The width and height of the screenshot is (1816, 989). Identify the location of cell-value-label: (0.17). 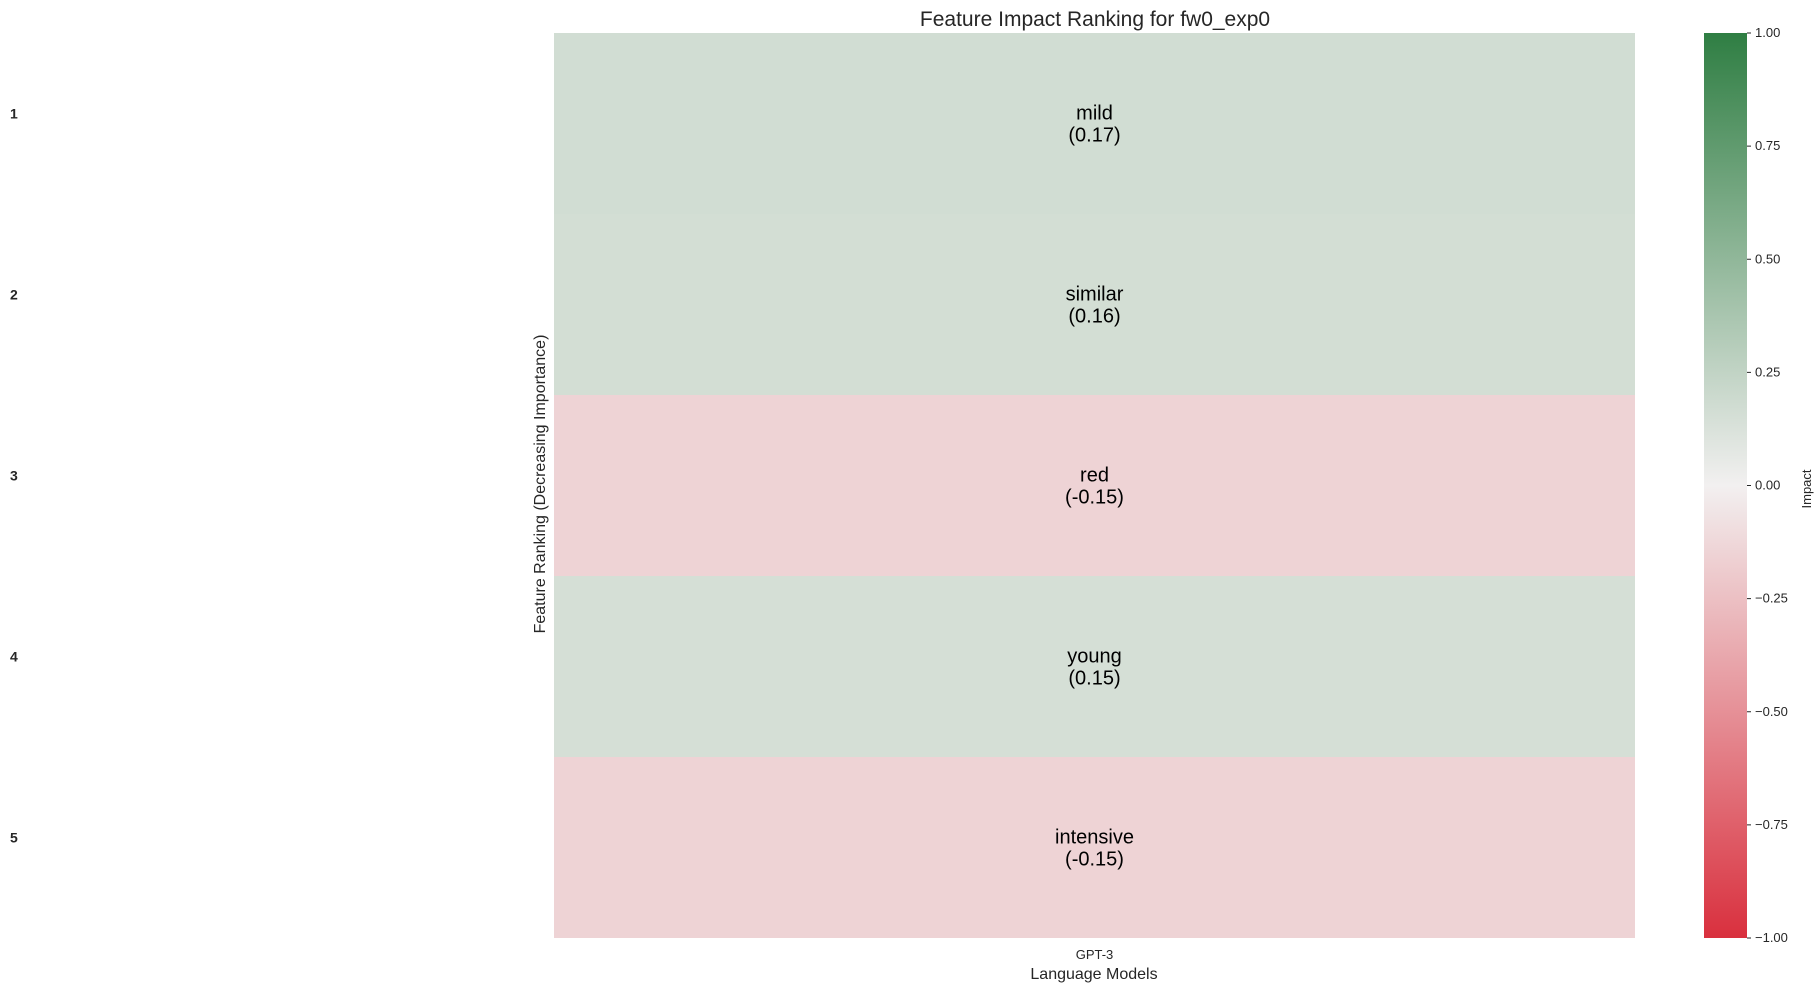
(1094, 136).